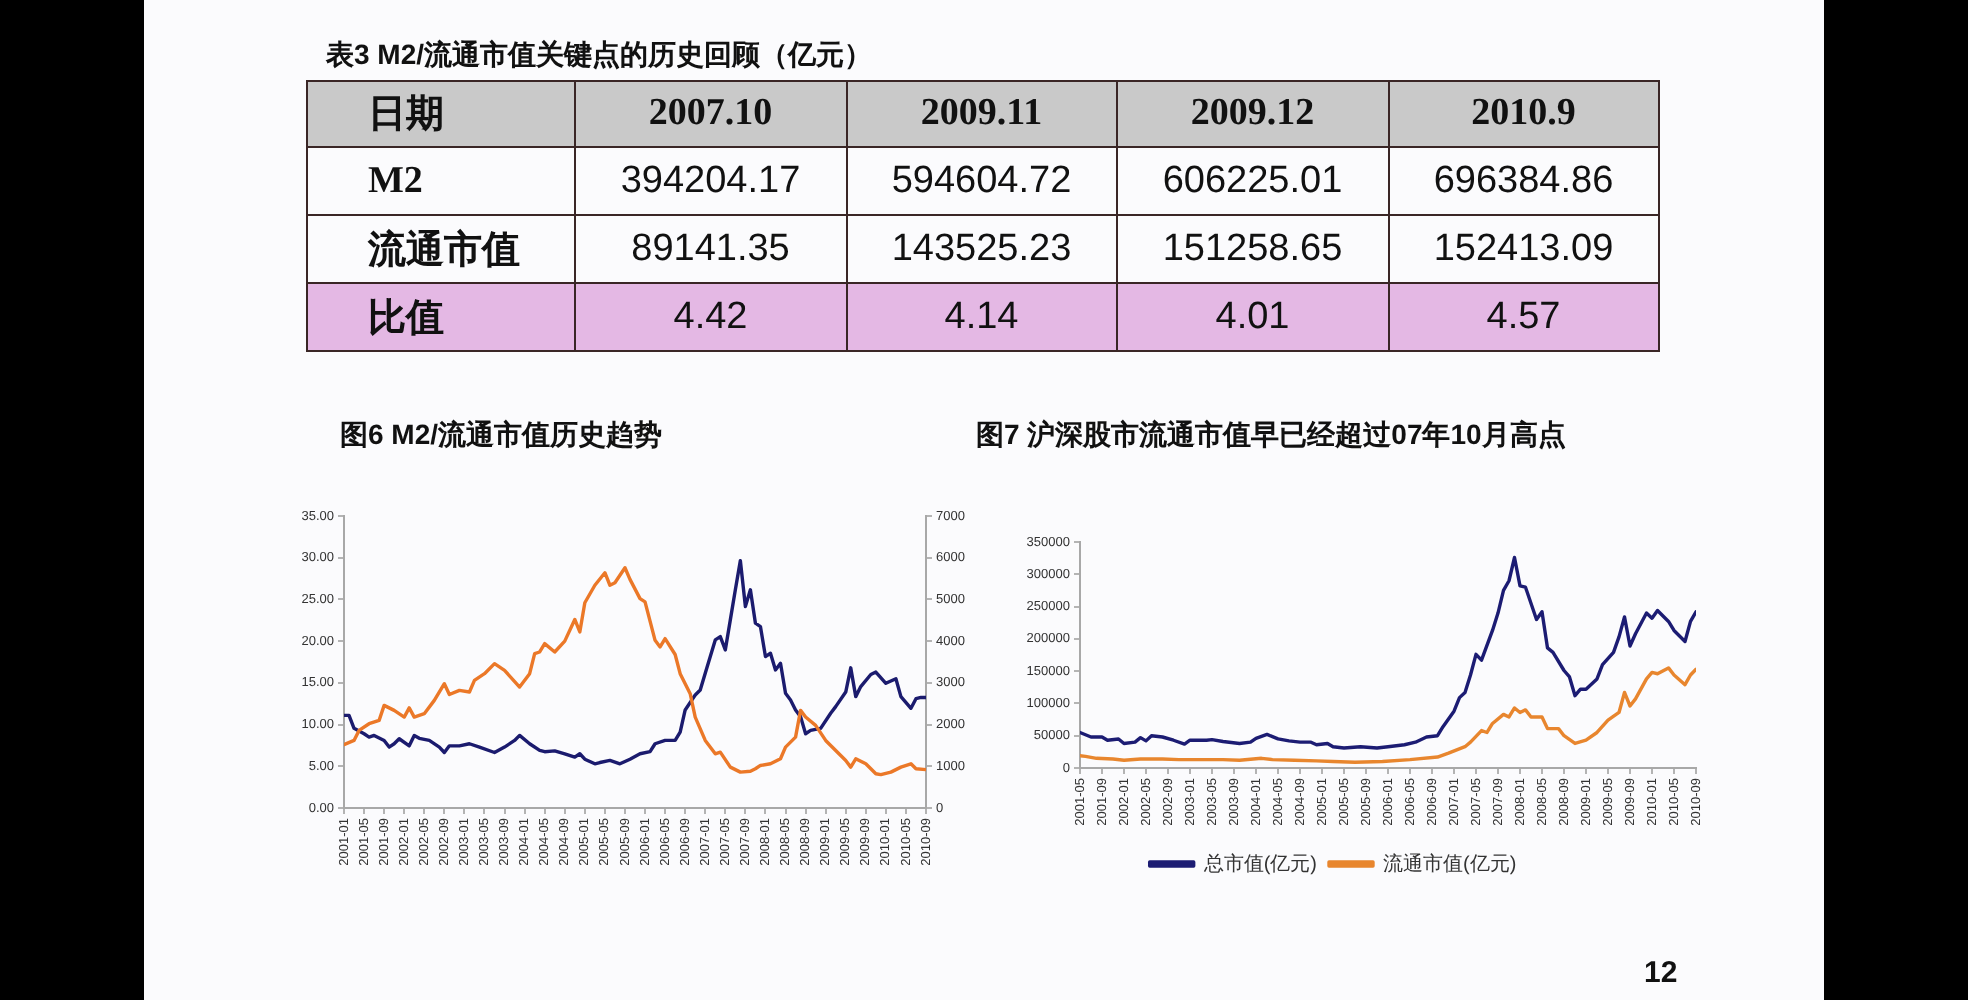 This screenshot has width=1968, height=1000. Describe the element at coordinates (441, 249) in the screenshot. I see `text: 流通市值` at that location.